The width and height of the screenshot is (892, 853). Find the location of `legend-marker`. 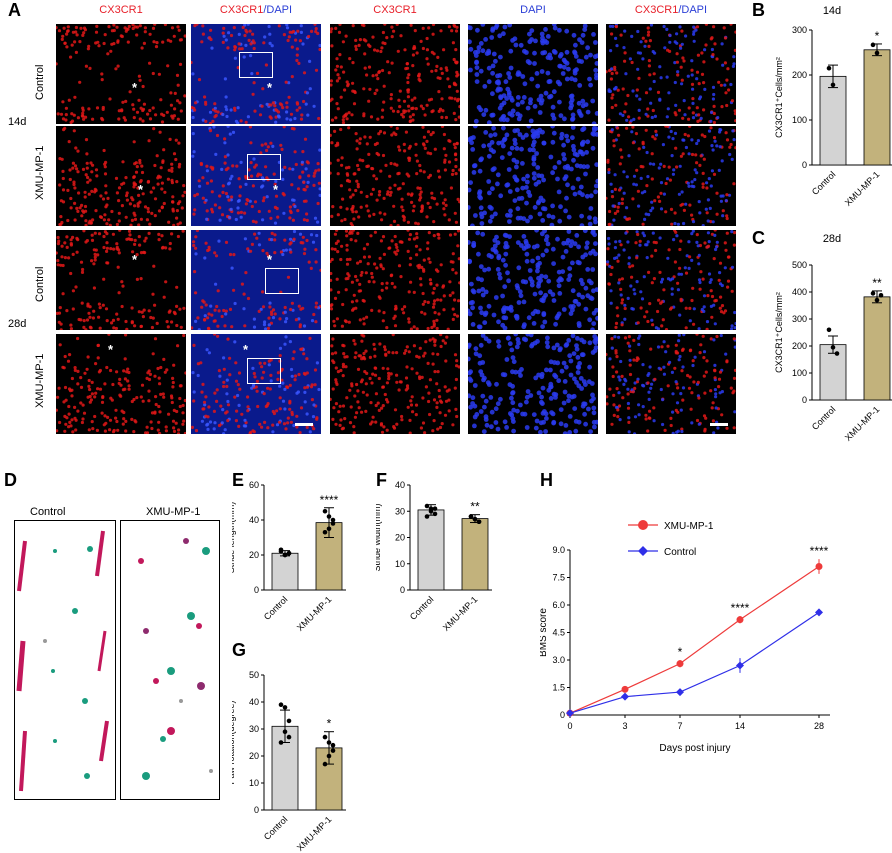

legend-marker is located at coordinates (643, 525).